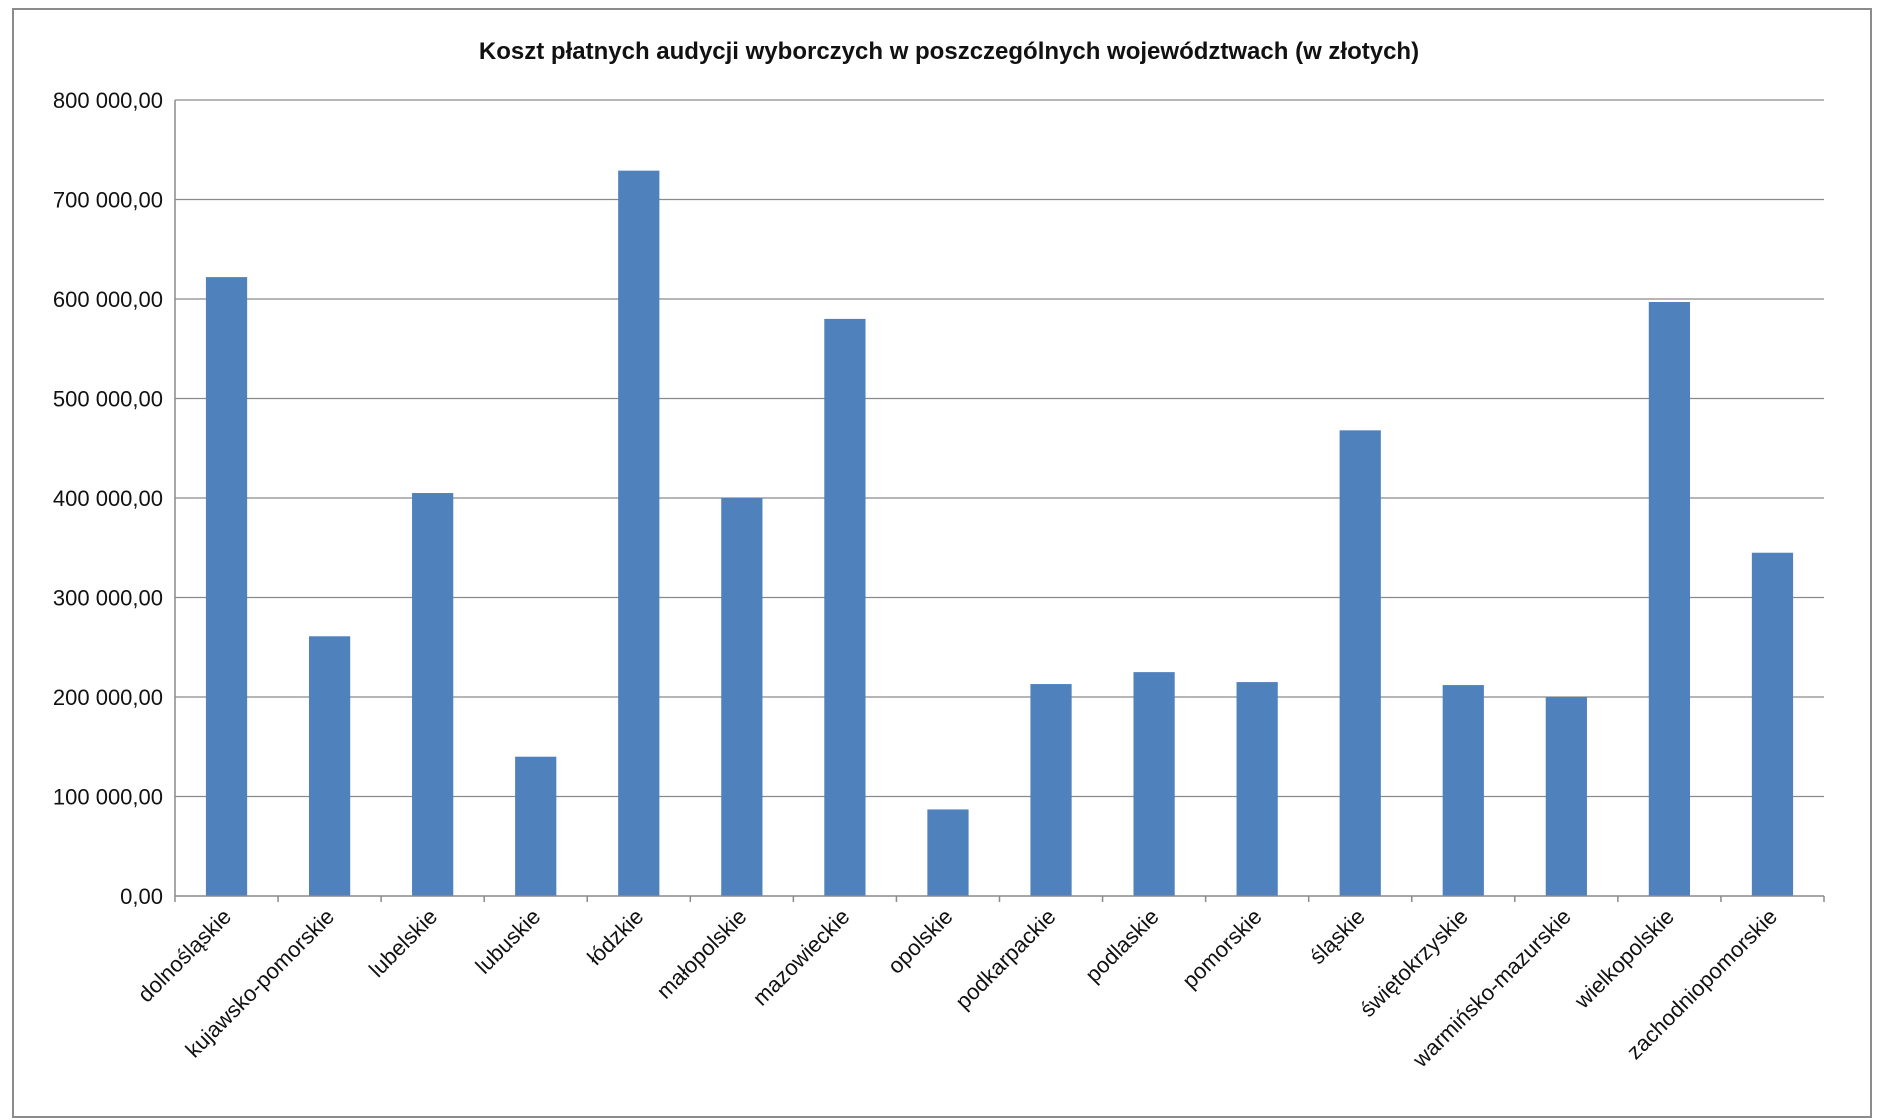 The image size is (1885, 1120). What do you see at coordinates (184, 955) in the screenshot?
I see `x-category-label: dolnośląskie` at bounding box center [184, 955].